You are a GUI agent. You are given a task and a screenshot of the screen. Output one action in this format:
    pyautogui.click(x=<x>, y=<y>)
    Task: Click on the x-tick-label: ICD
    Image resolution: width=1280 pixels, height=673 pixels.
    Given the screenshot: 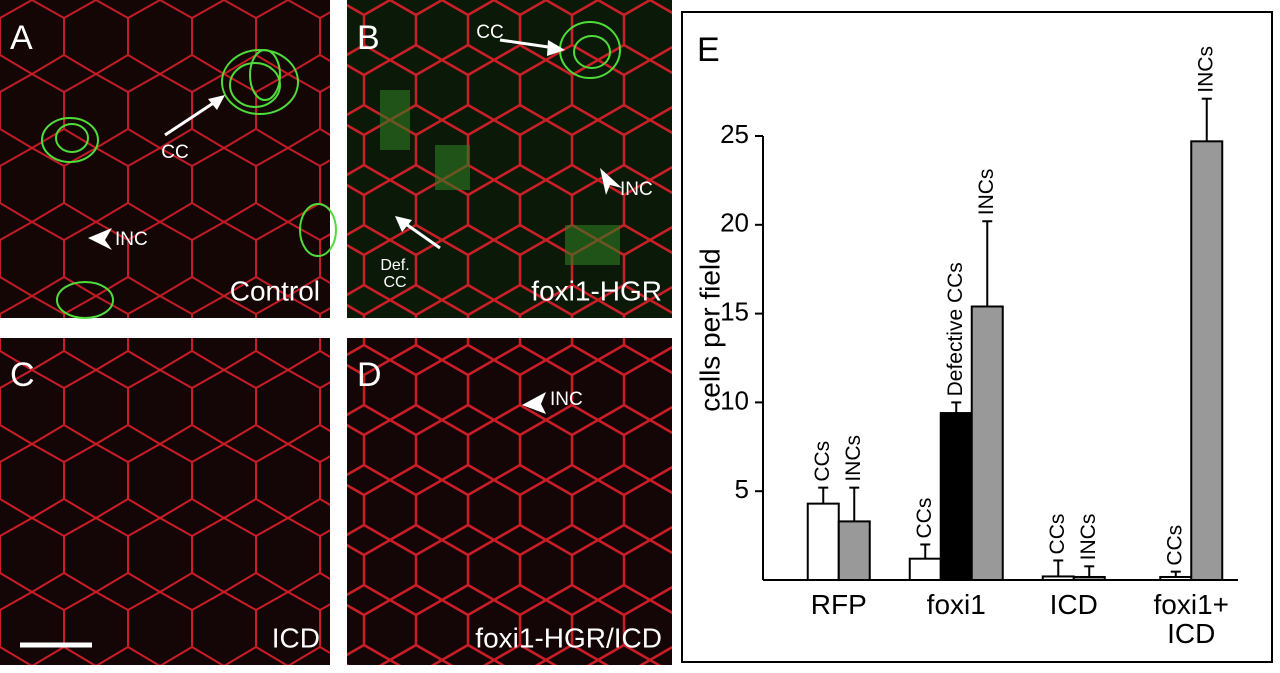 What is the action you would take?
    pyautogui.click(x=1073, y=604)
    